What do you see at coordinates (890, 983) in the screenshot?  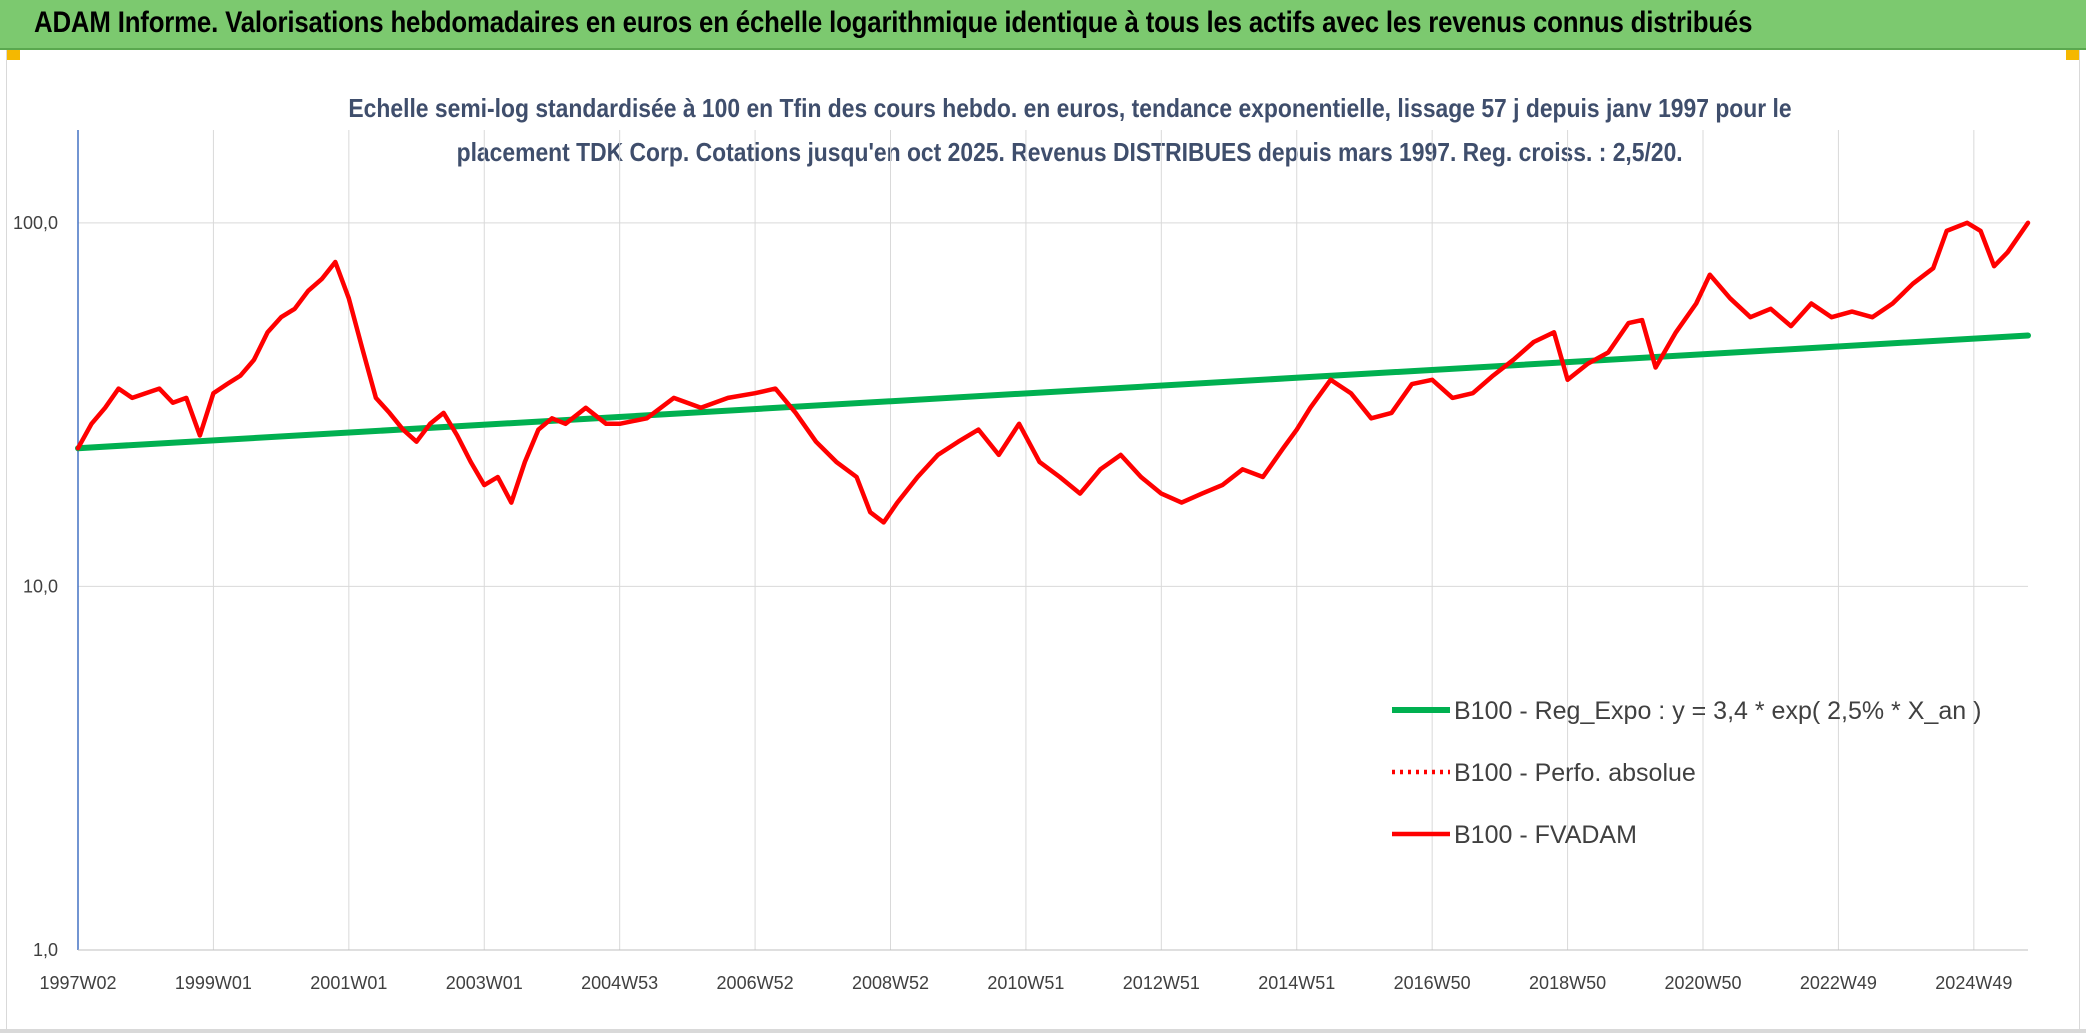 I see `x-tick-label: 2008W52` at bounding box center [890, 983].